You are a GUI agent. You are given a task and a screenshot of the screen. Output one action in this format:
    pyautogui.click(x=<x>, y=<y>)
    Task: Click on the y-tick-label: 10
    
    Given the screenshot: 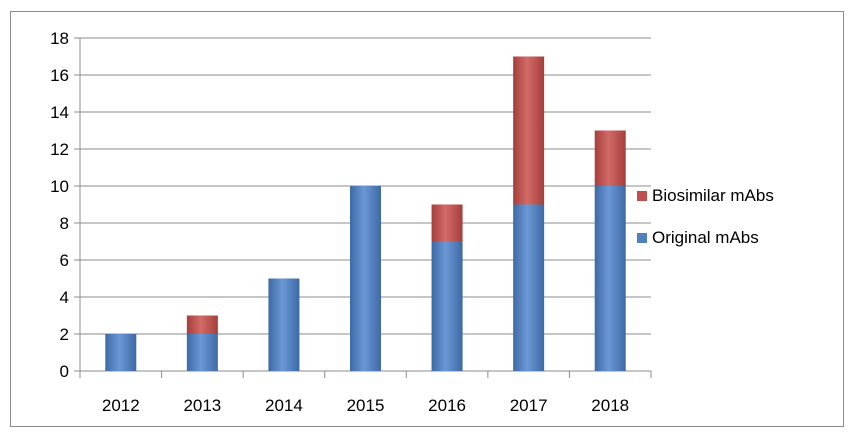 What is the action you would take?
    pyautogui.click(x=59, y=186)
    